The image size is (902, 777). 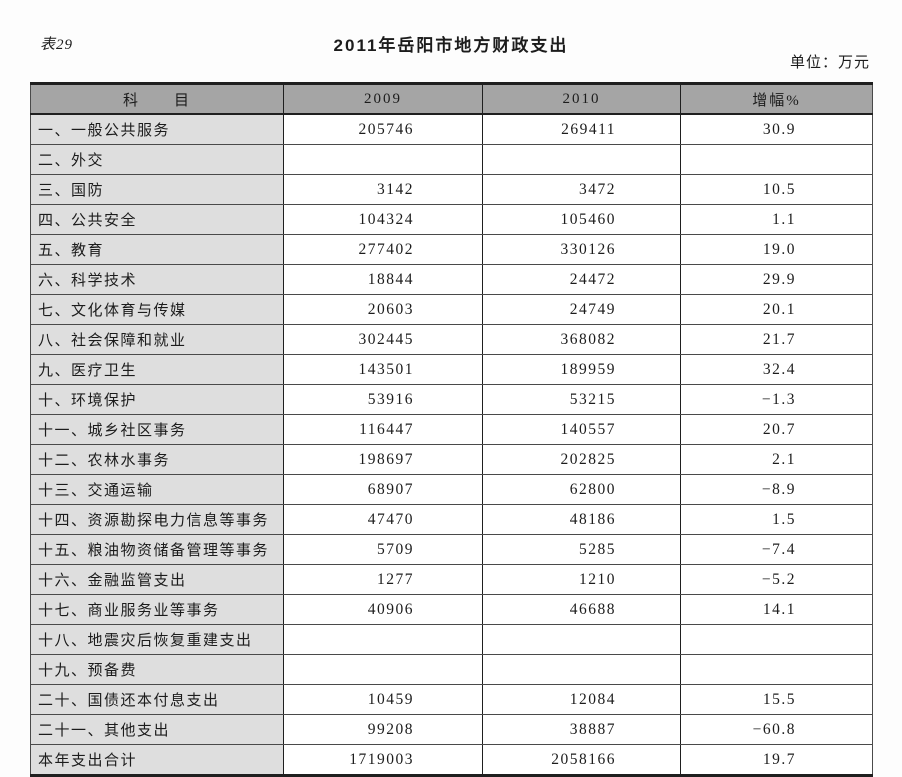 I want to click on value-2010-cell: 53215, so click(x=581, y=399).